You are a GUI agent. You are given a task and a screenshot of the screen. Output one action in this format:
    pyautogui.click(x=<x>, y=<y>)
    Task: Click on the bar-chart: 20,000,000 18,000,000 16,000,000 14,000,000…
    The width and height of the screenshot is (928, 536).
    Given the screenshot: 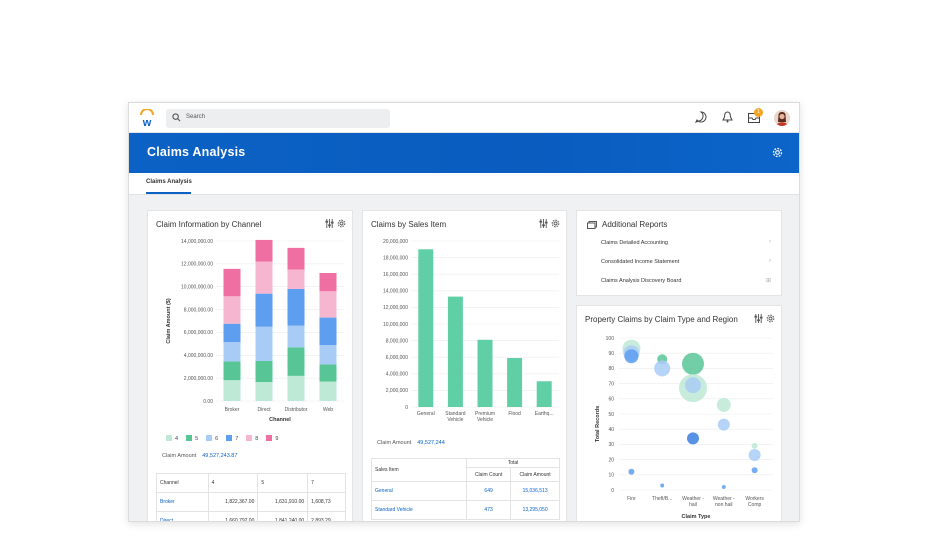 What is the action you would take?
    pyautogui.click(x=471, y=331)
    